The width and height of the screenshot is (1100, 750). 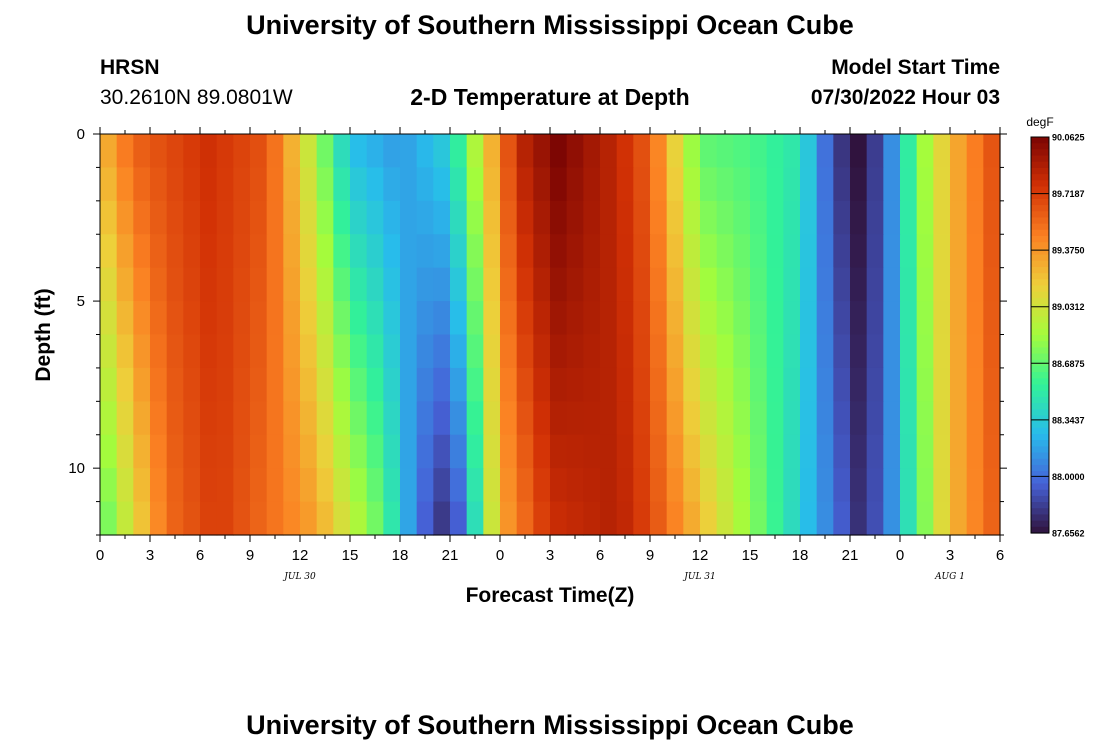 I want to click on x-axis-label: Forecast Time(Z), so click(x=550, y=595).